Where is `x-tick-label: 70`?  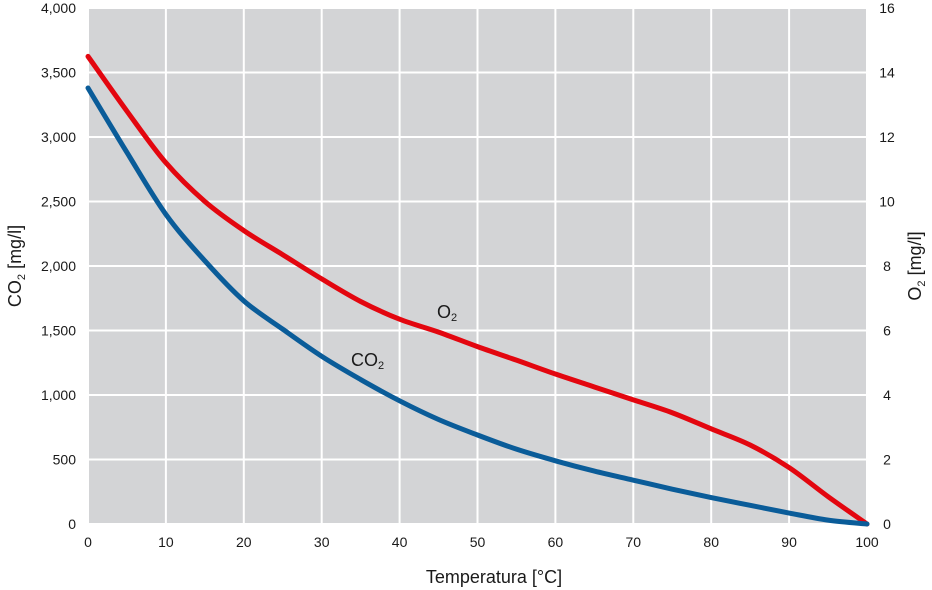 x-tick-label: 70 is located at coordinates (634, 542).